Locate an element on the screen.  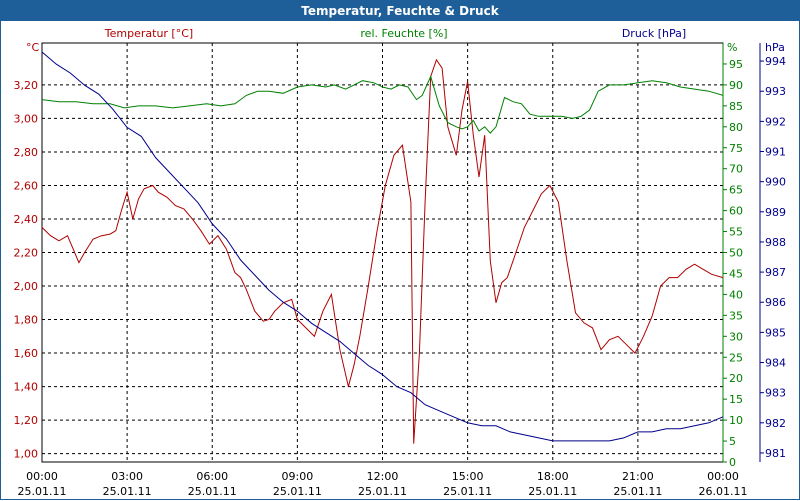
humidity-tick-label: 10 is located at coordinates (736, 420).